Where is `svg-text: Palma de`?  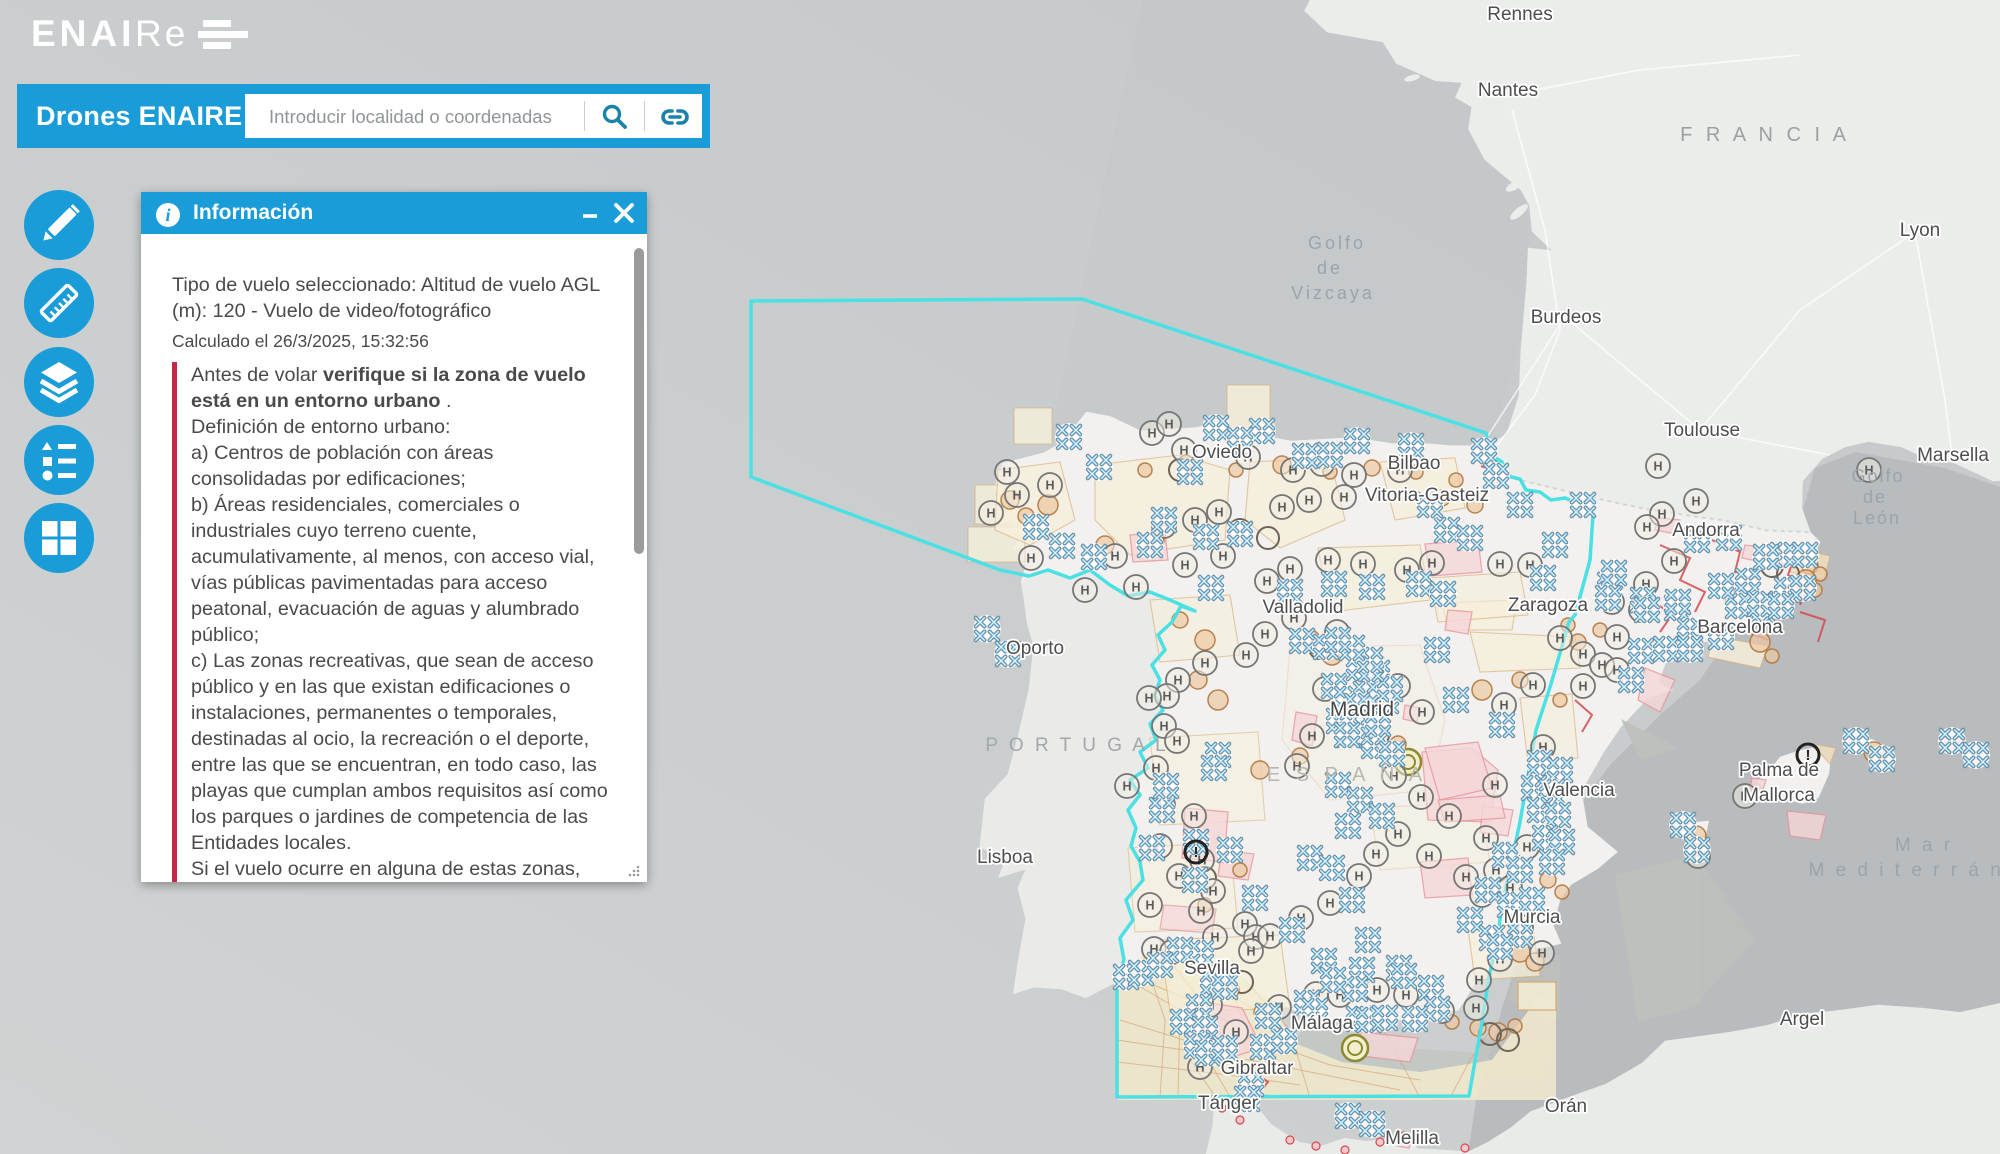 svg-text: Palma de is located at coordinates (1779, 770).